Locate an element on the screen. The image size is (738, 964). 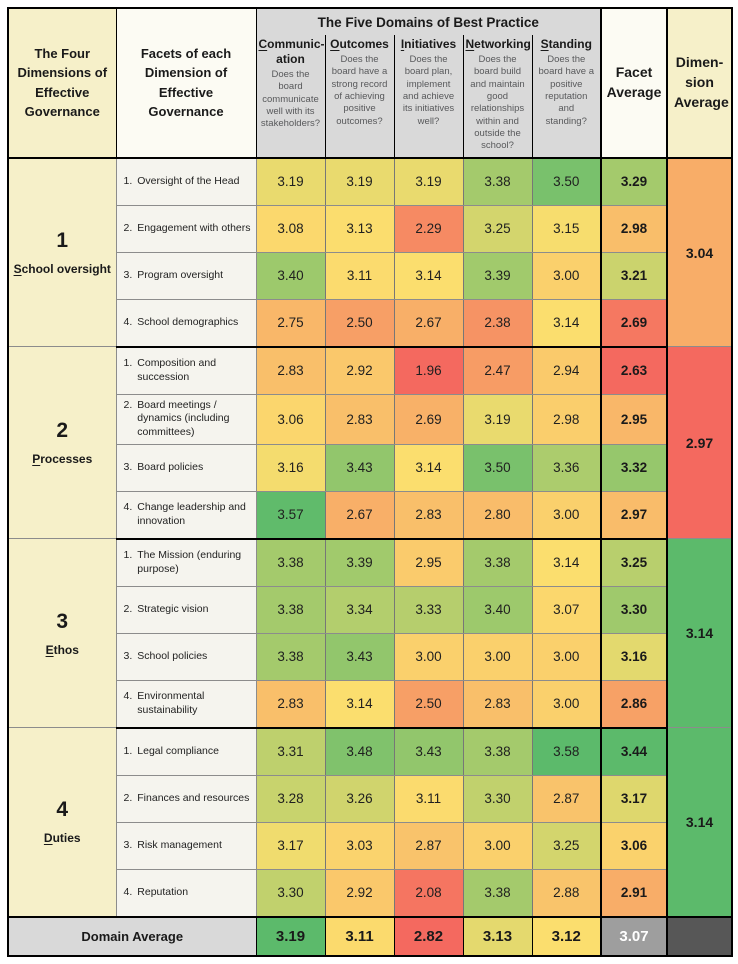
score-cell: 3.08 is located at coordinates (290, 228).